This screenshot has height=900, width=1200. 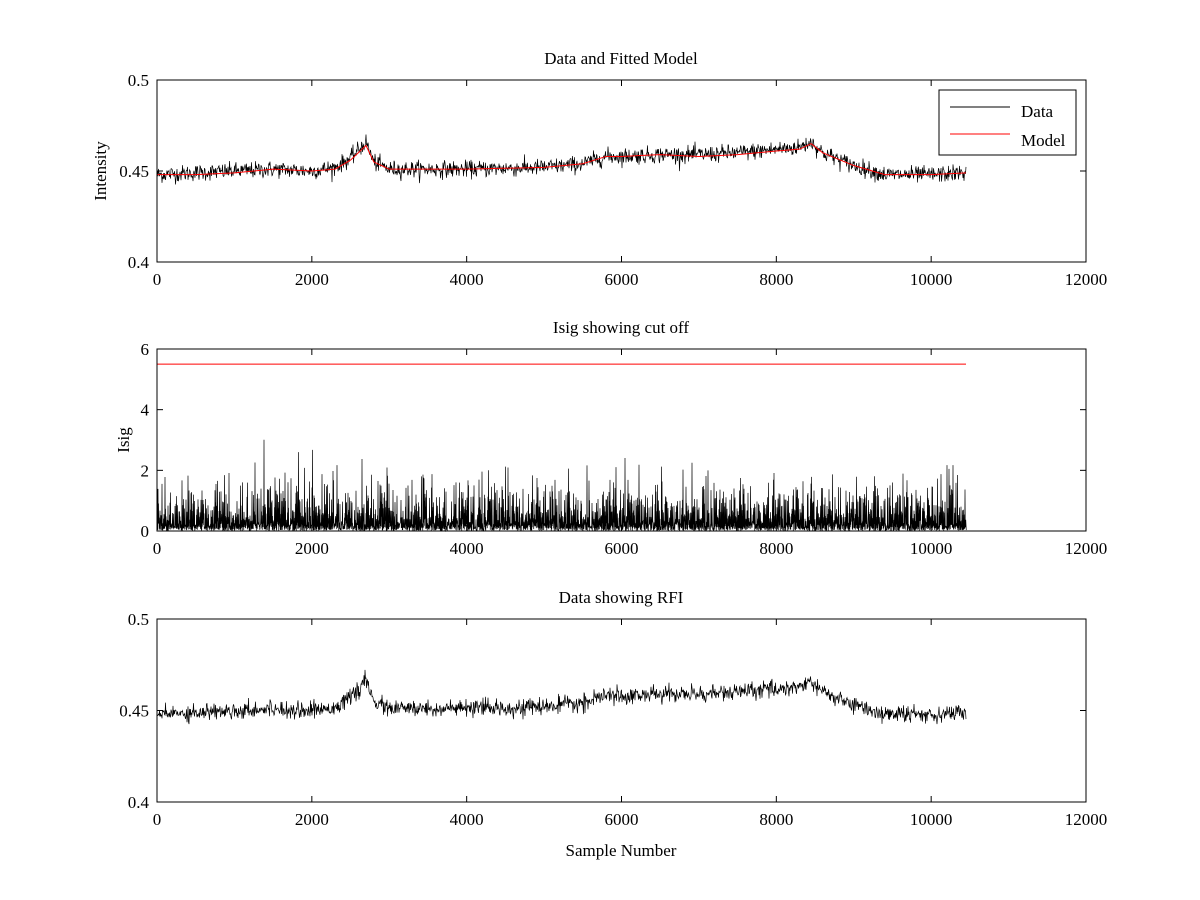 I want to click on panel-title: Data and Fitted Model, so click(x=621, y=58).